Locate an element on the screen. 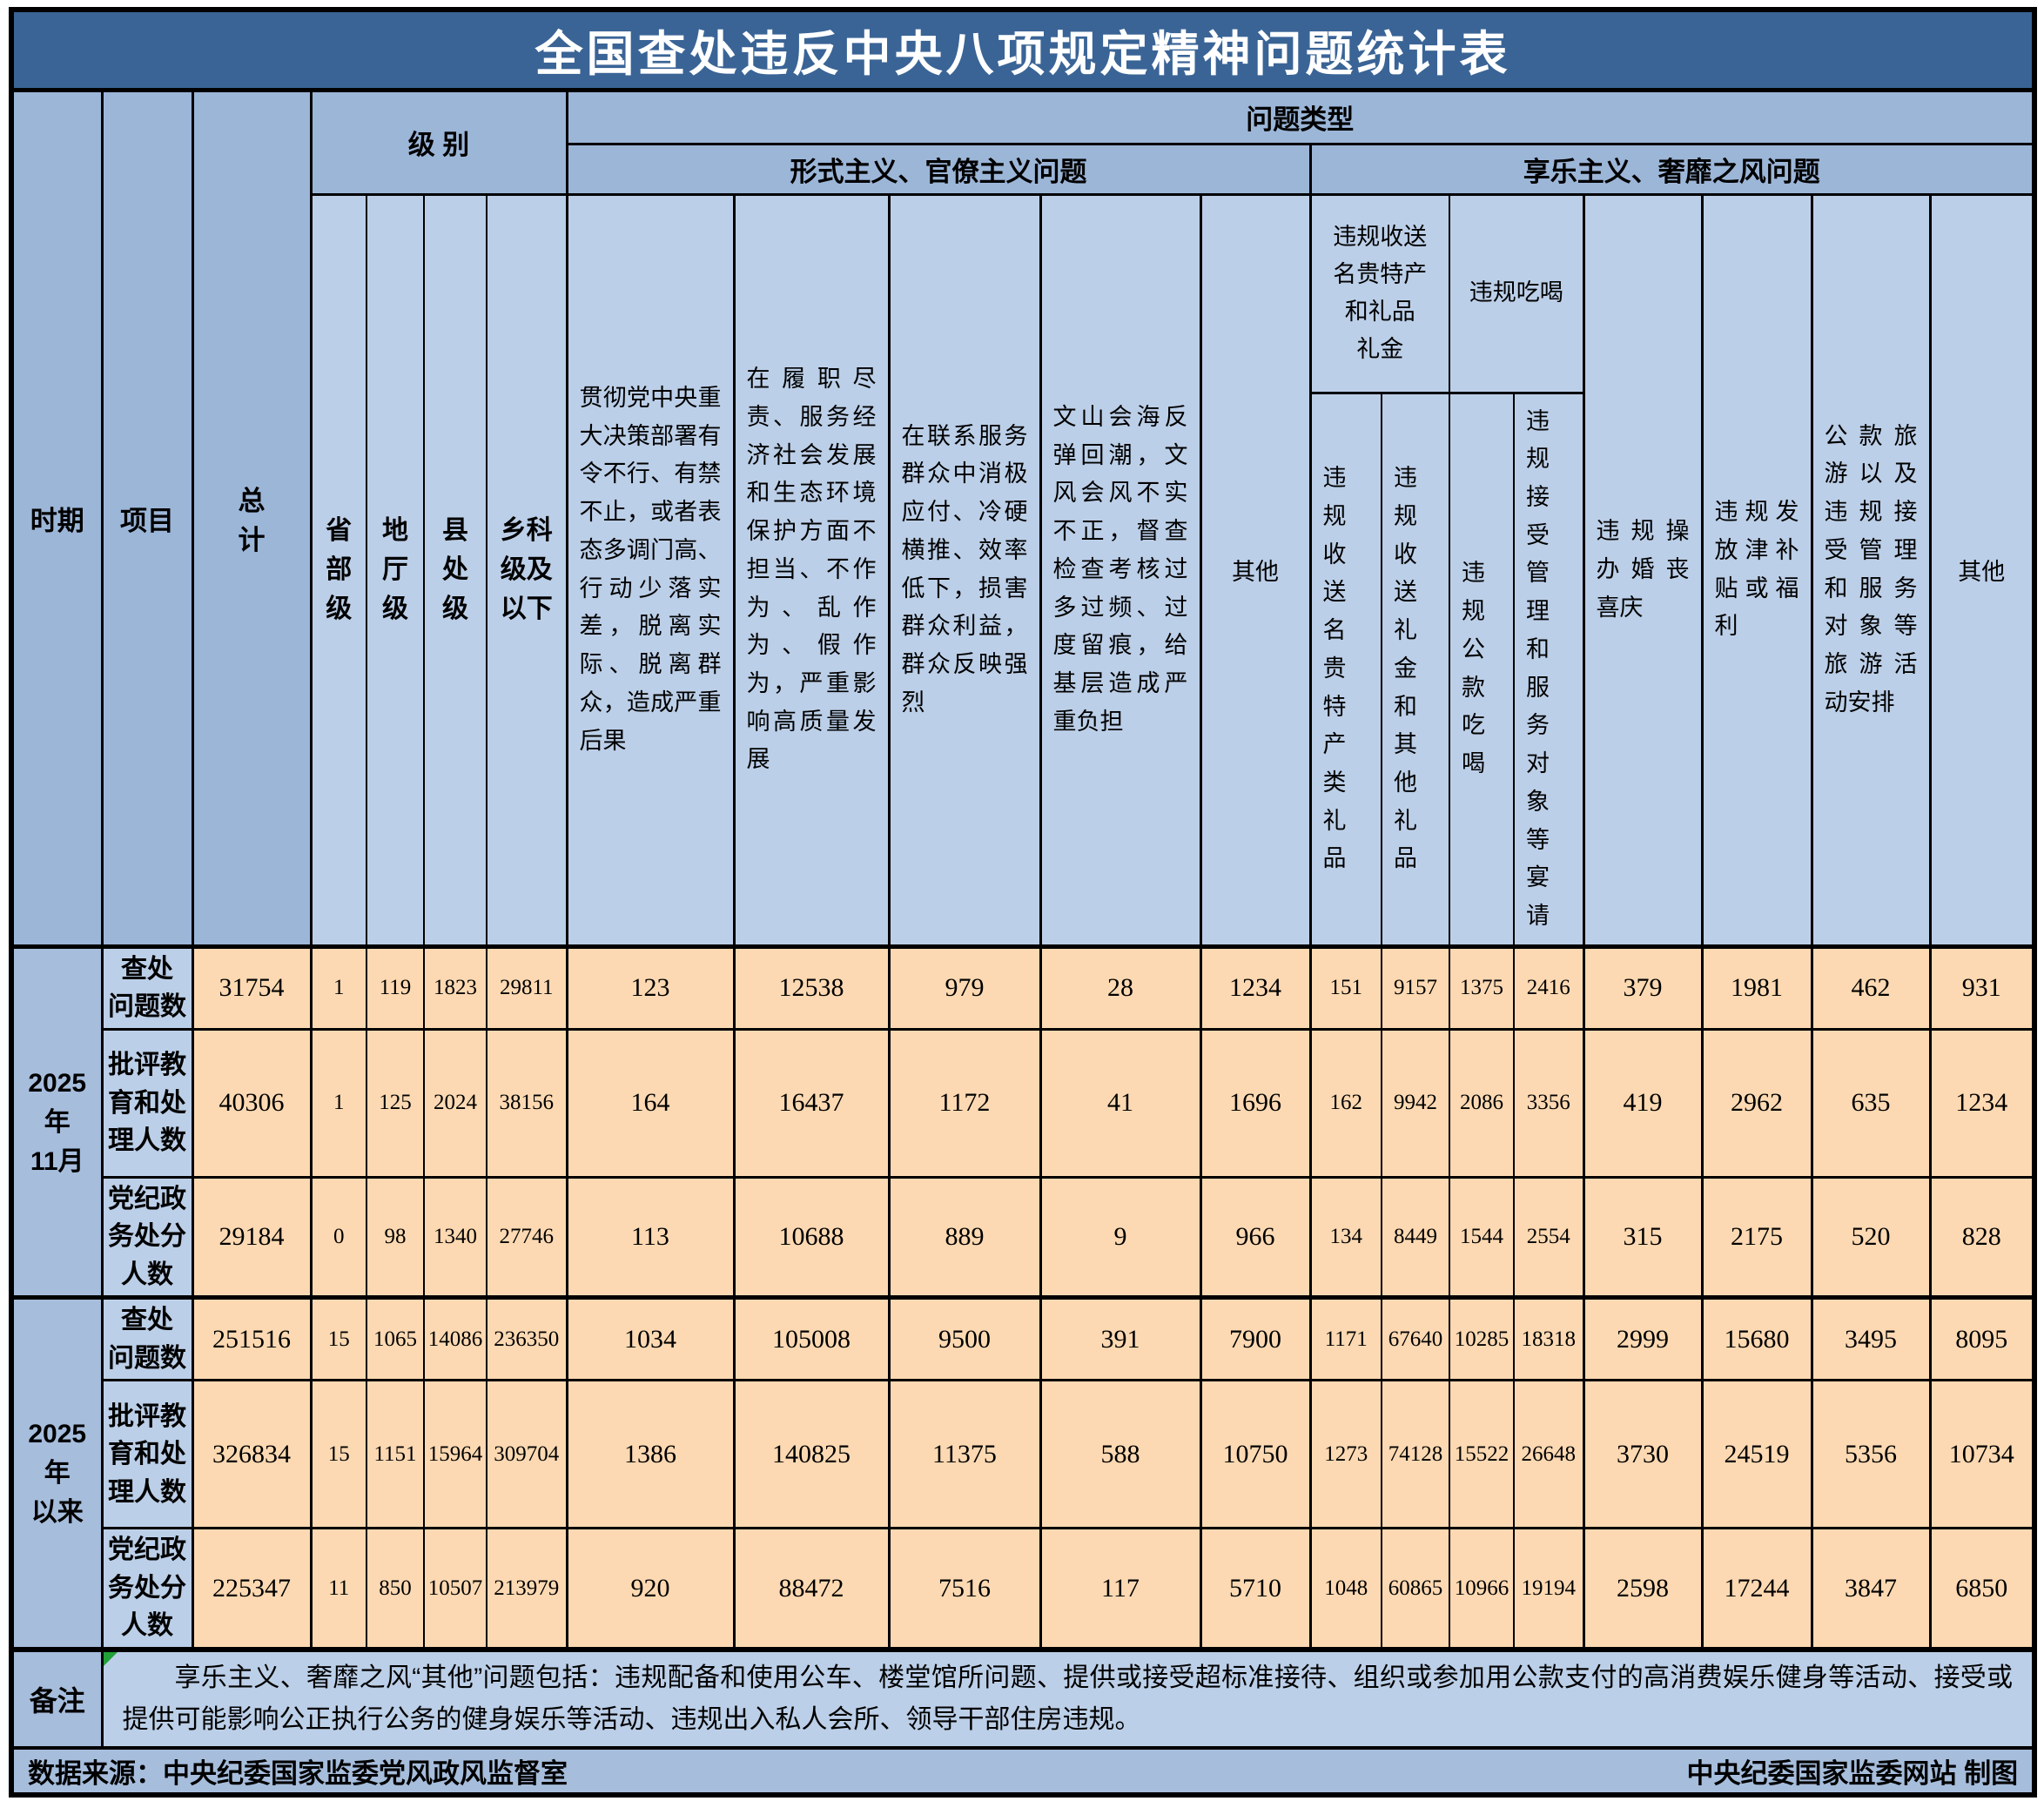 The width and height of the screenshot is (2044, 1801). data-cell: 31754 is located at coordinates (252, 988).